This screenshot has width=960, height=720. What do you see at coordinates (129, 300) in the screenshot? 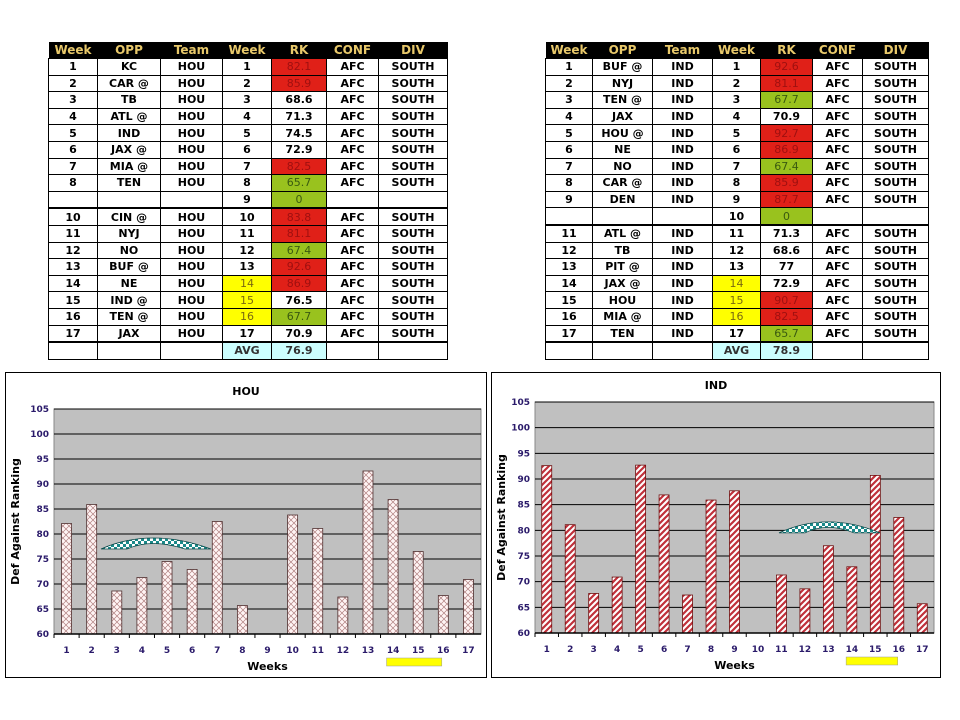
I see `opp-cell: IND @` at bounding box center [129, 300].